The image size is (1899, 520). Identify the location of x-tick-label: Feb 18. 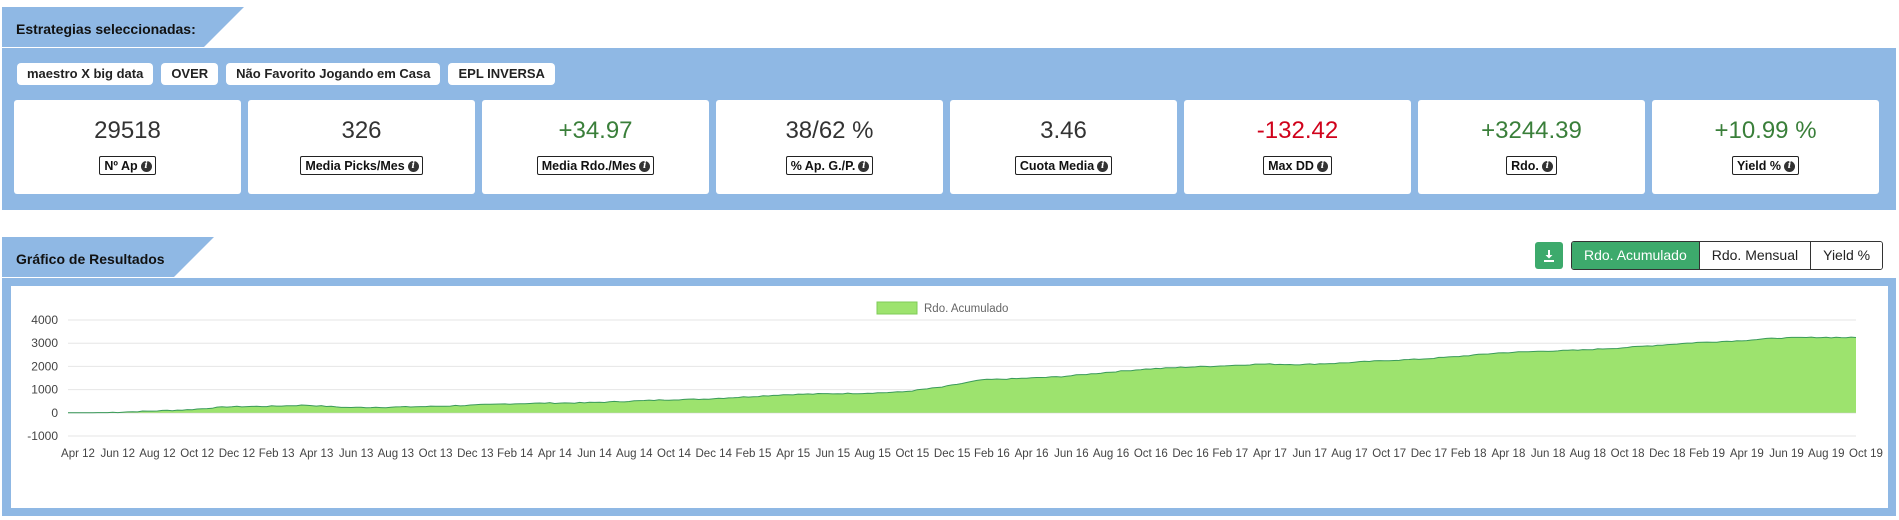
(1469, 454).